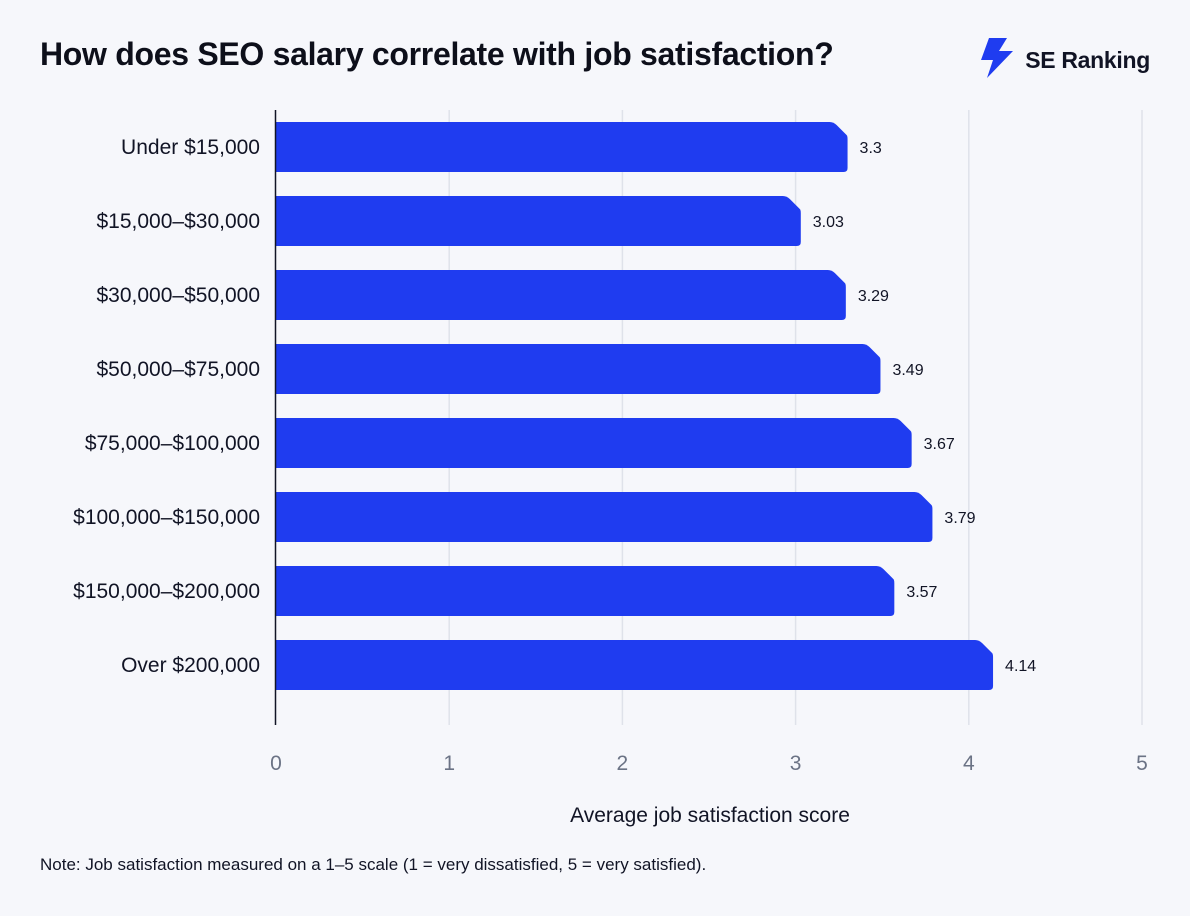 The height and width of the screenshot is (916, 1190). Describe the element at coordinates (921, 592) in the screenshot. I see `value-label: 3.57` at that location.